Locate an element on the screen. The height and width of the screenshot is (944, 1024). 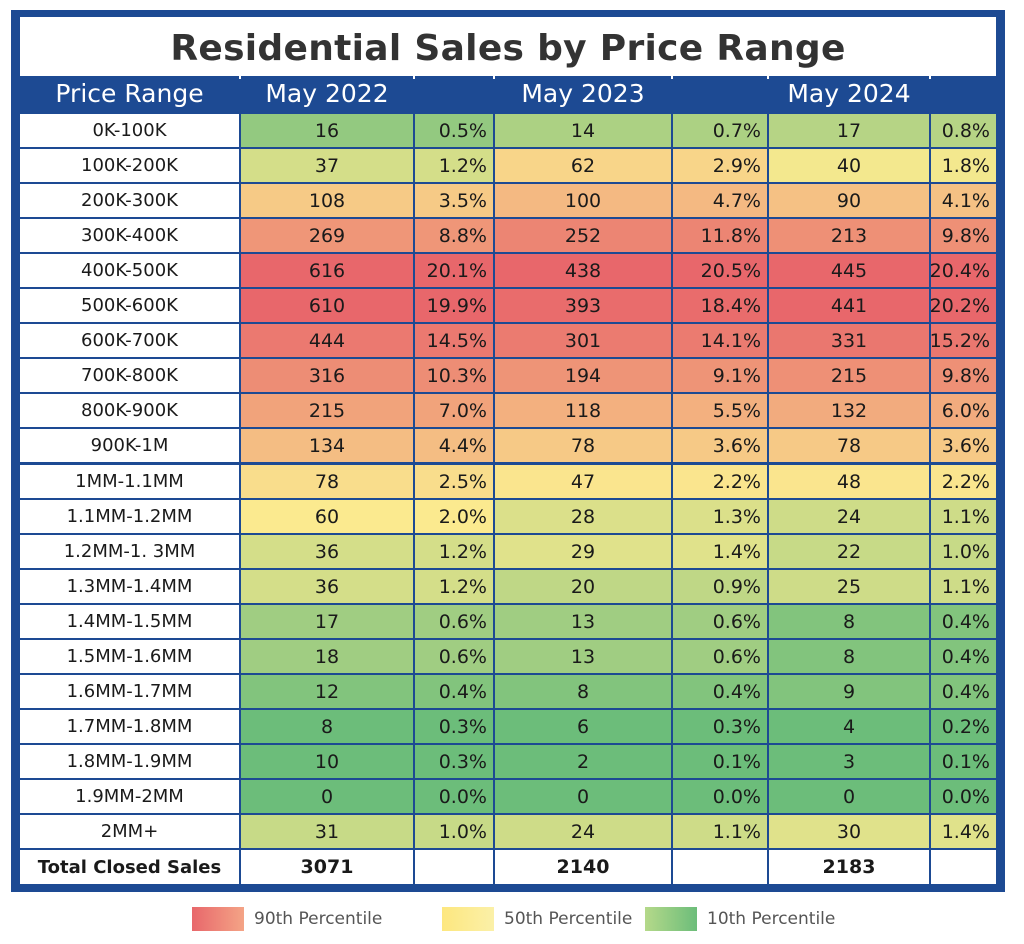
value-cell-2022: 316 is located at coordinates (327, 375).